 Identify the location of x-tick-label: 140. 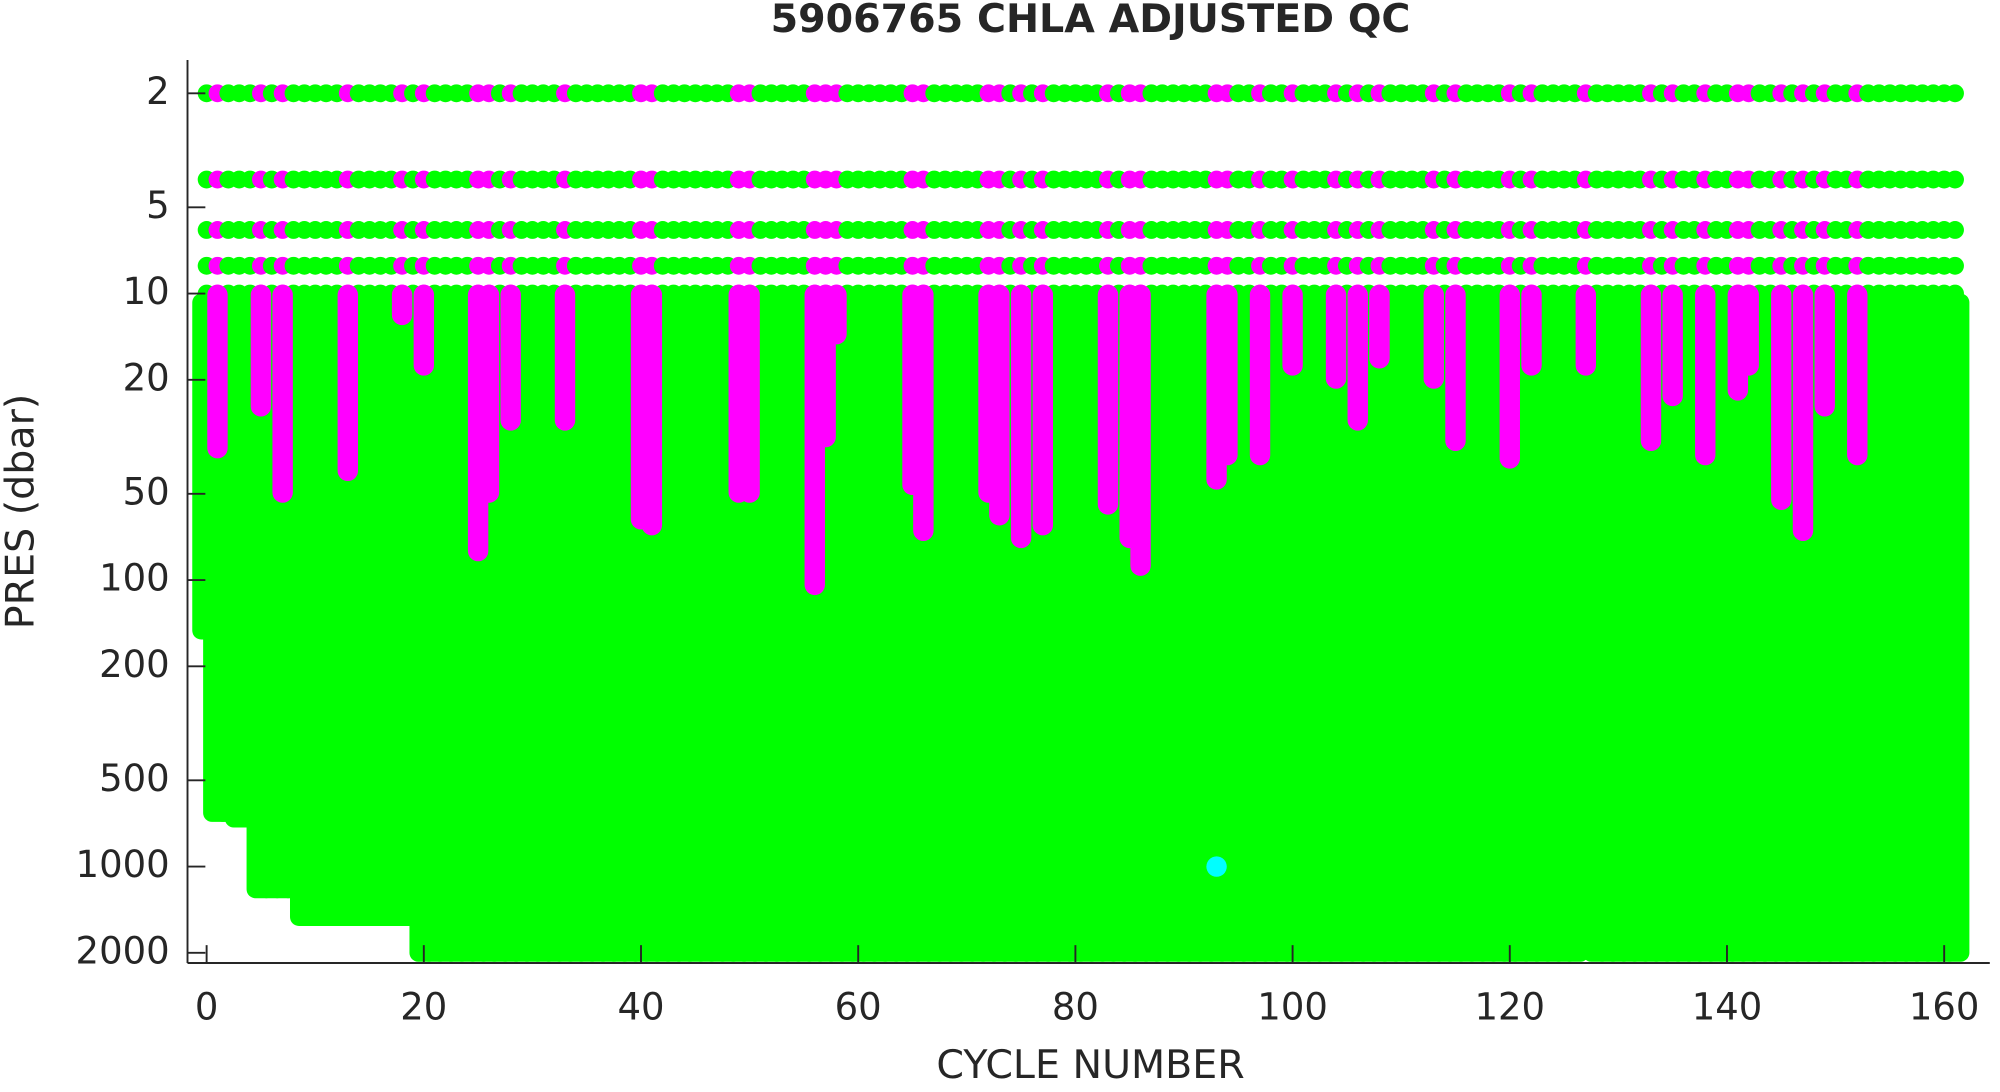
(1727, 1006).